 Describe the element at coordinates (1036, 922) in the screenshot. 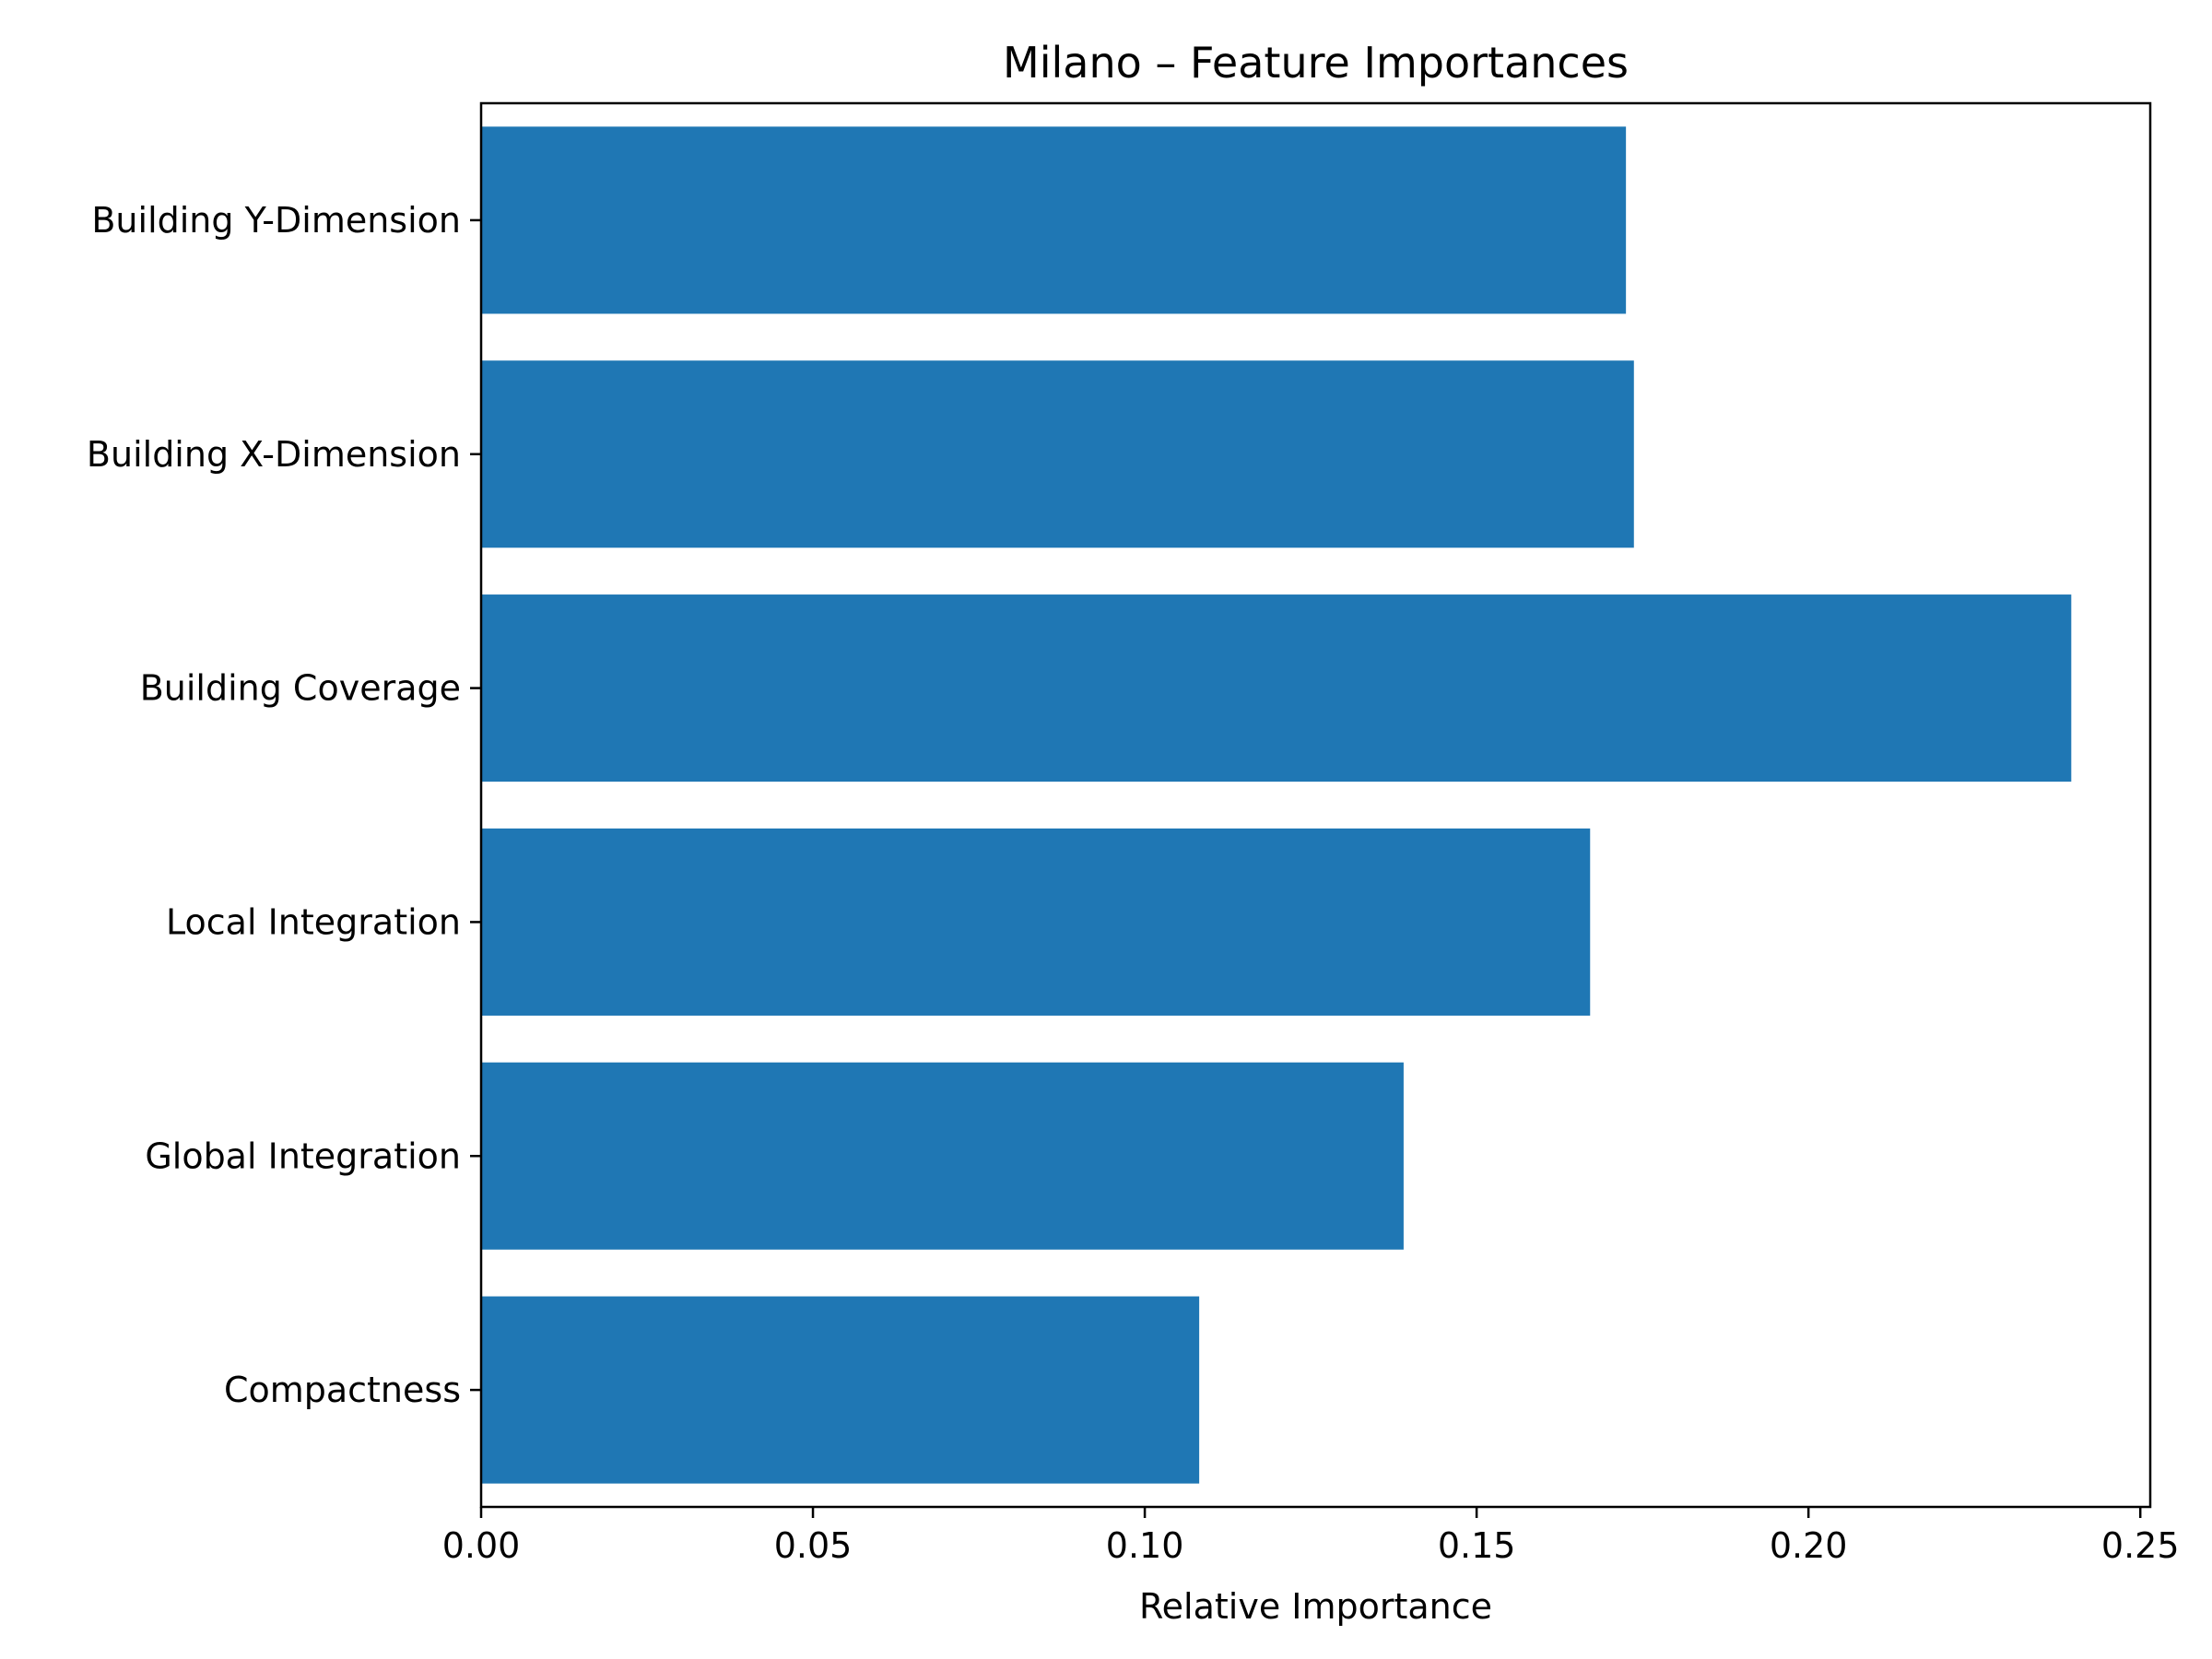

I see `bar-local-integration` at that location.